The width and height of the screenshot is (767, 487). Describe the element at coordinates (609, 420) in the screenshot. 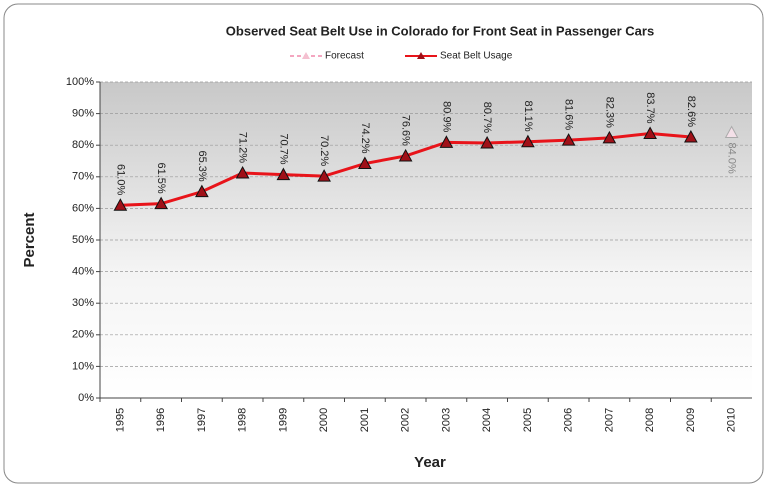

I see `x-tick-label: 2007` at that location.